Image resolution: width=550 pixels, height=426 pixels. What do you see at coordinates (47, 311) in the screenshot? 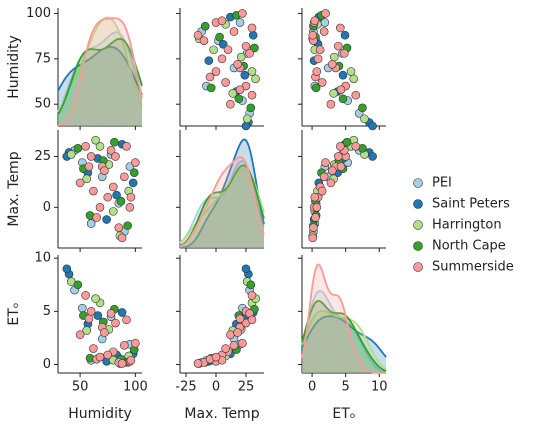
I see `y-tick-label: 5` at bounding box center [47, 311].